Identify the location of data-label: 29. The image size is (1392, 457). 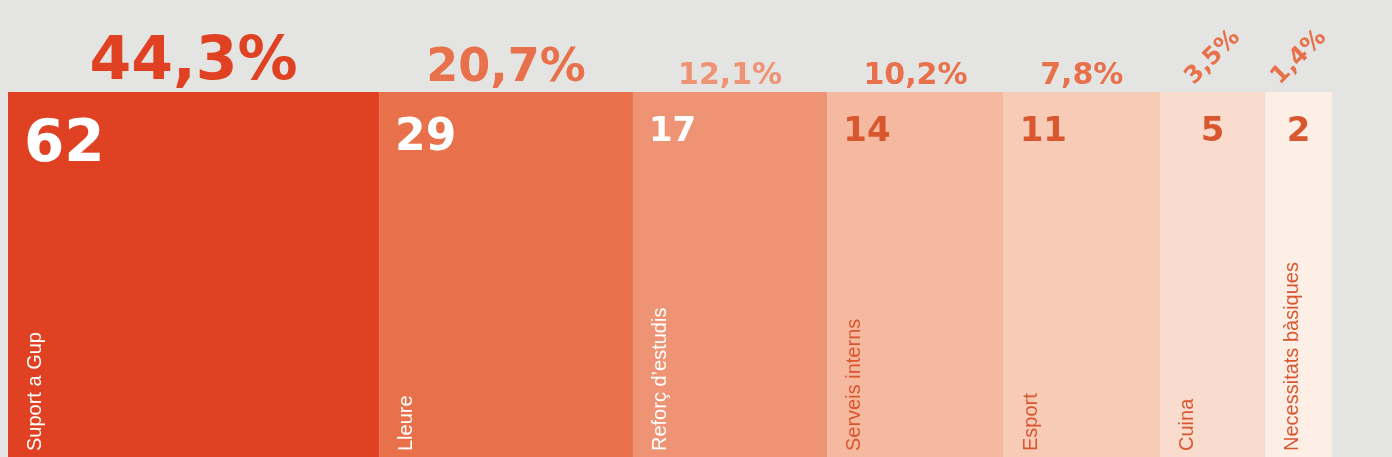
(426, 134).